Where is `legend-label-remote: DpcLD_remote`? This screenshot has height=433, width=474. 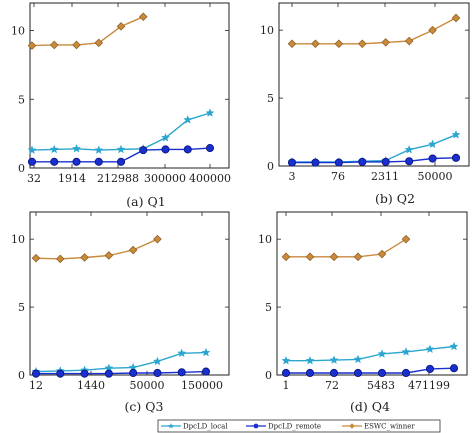 legend-label-remote: DpcLD_remote is located at coordinates (294, 427).